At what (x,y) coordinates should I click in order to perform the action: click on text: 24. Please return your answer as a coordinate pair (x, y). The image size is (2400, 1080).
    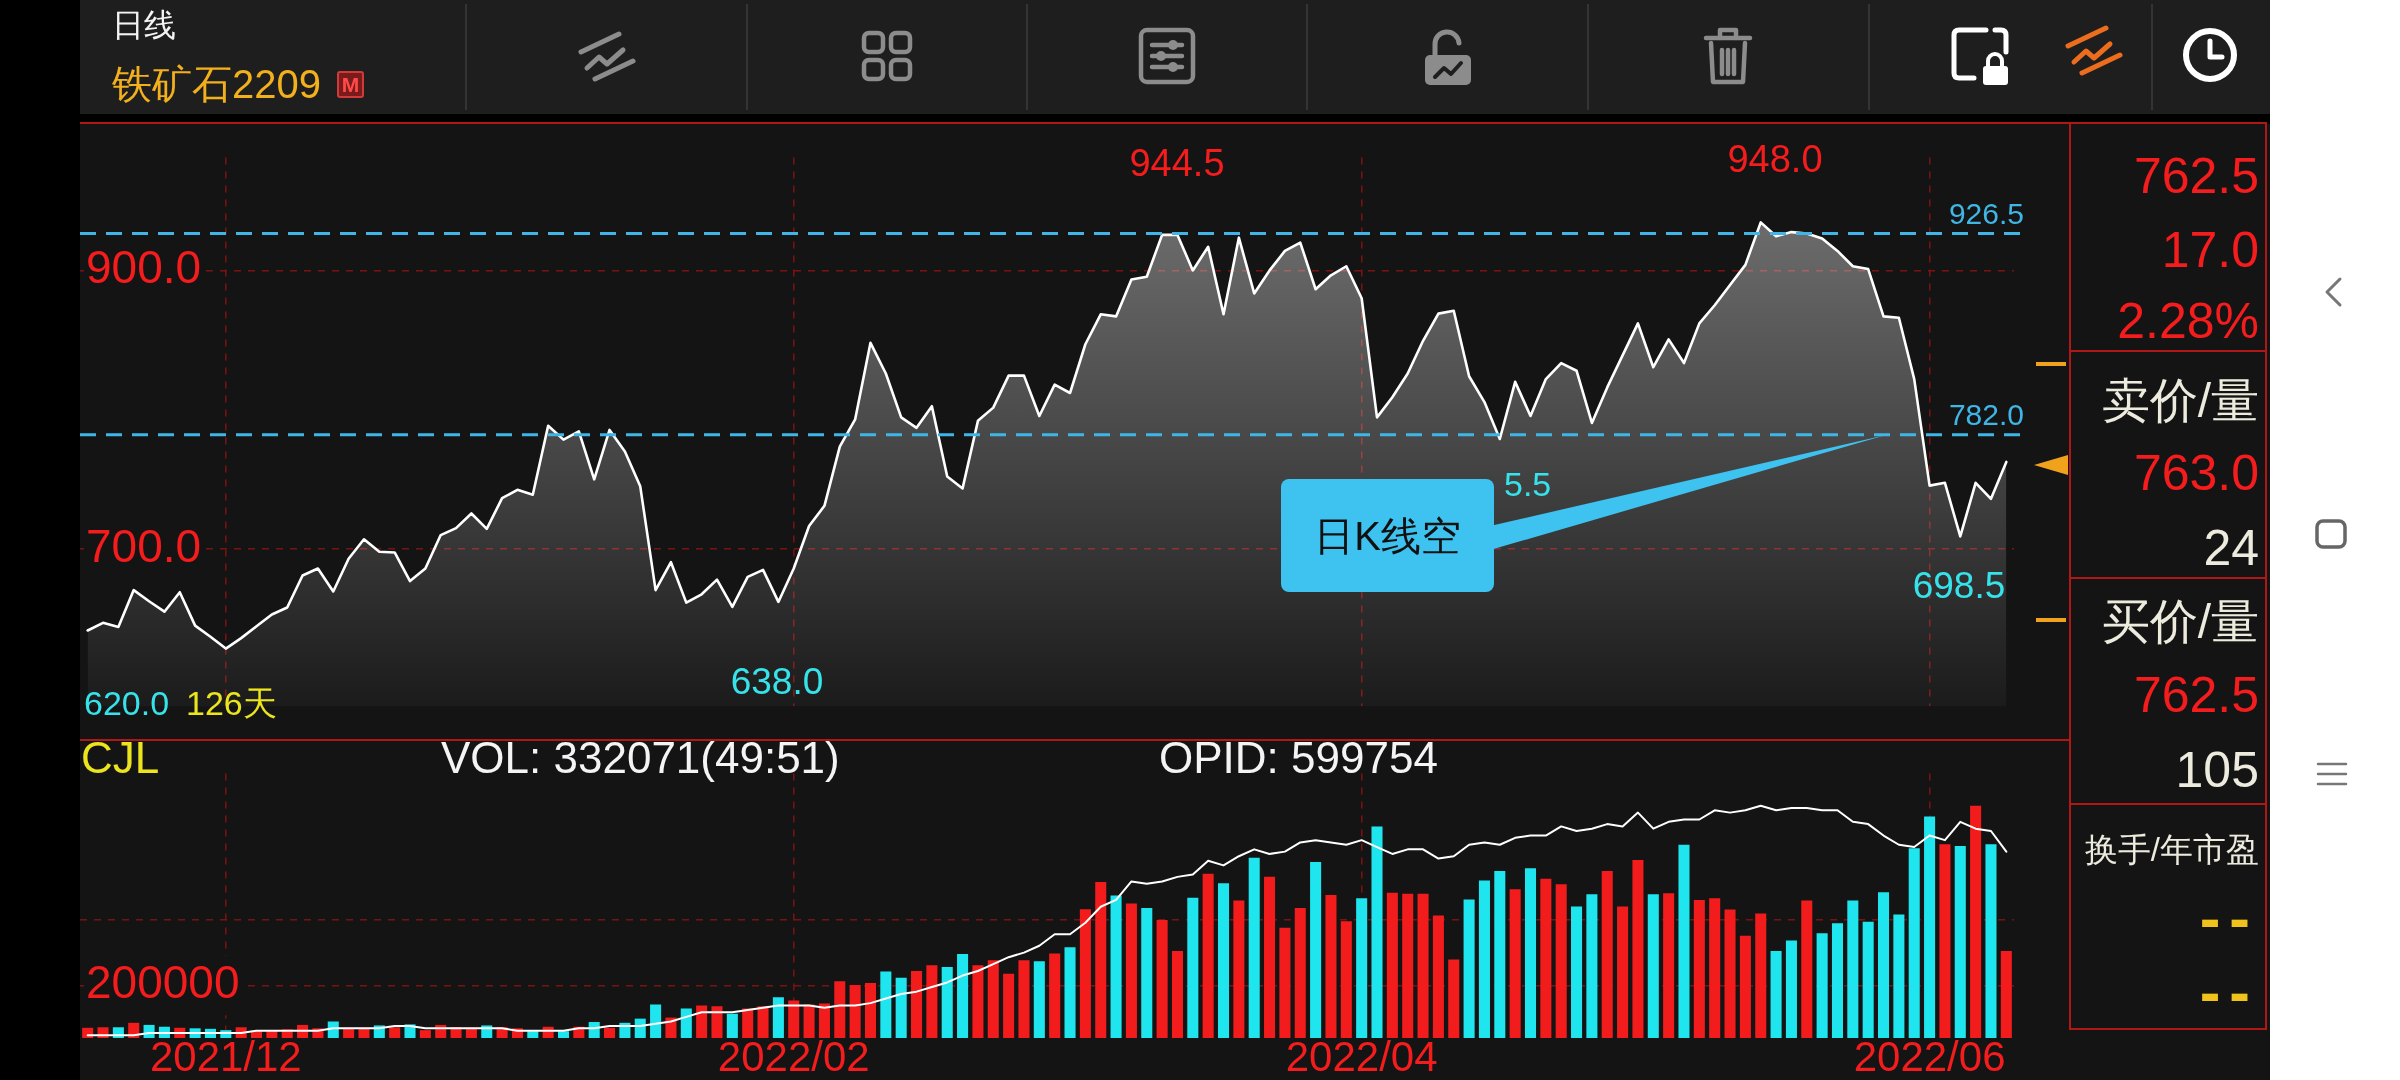
    Looking at the image, I should click on (2231, 548).